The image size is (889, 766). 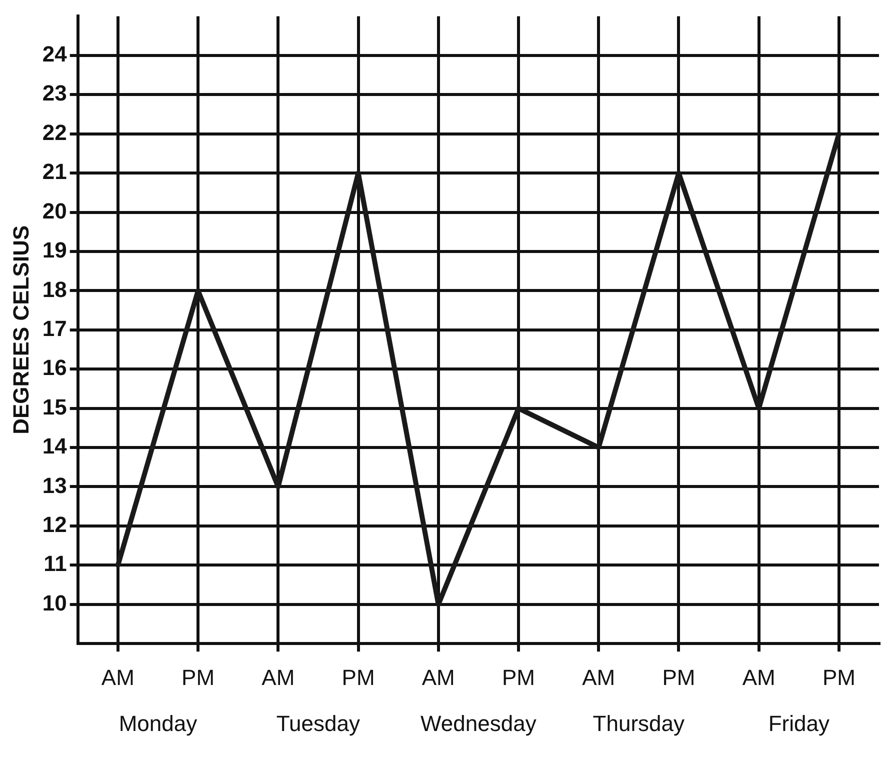 I want to click on text: Thursday, so click(x=638, y=723).